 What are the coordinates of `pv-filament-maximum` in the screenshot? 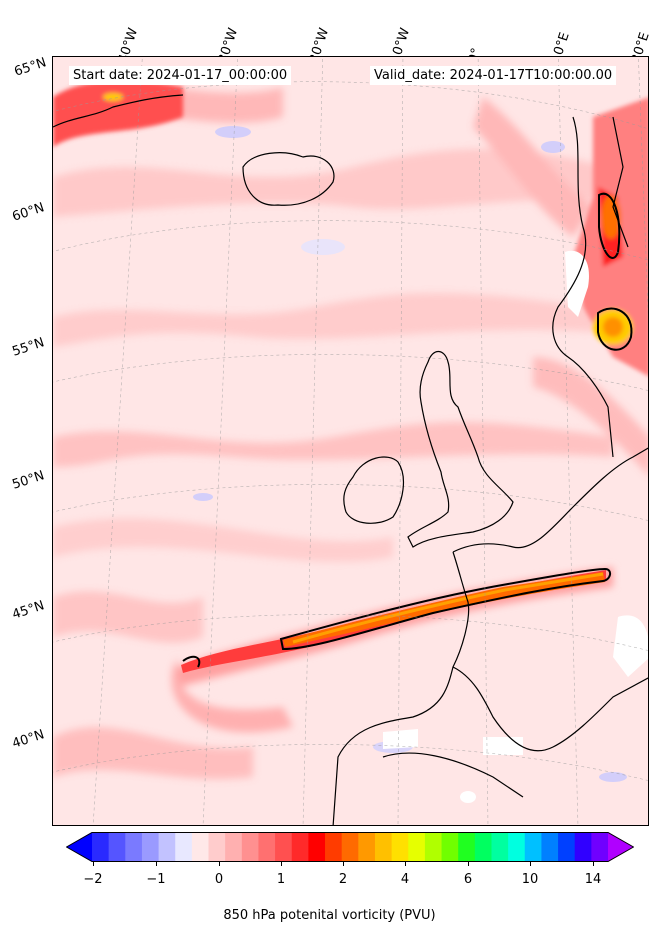 It's located at (444, 609).